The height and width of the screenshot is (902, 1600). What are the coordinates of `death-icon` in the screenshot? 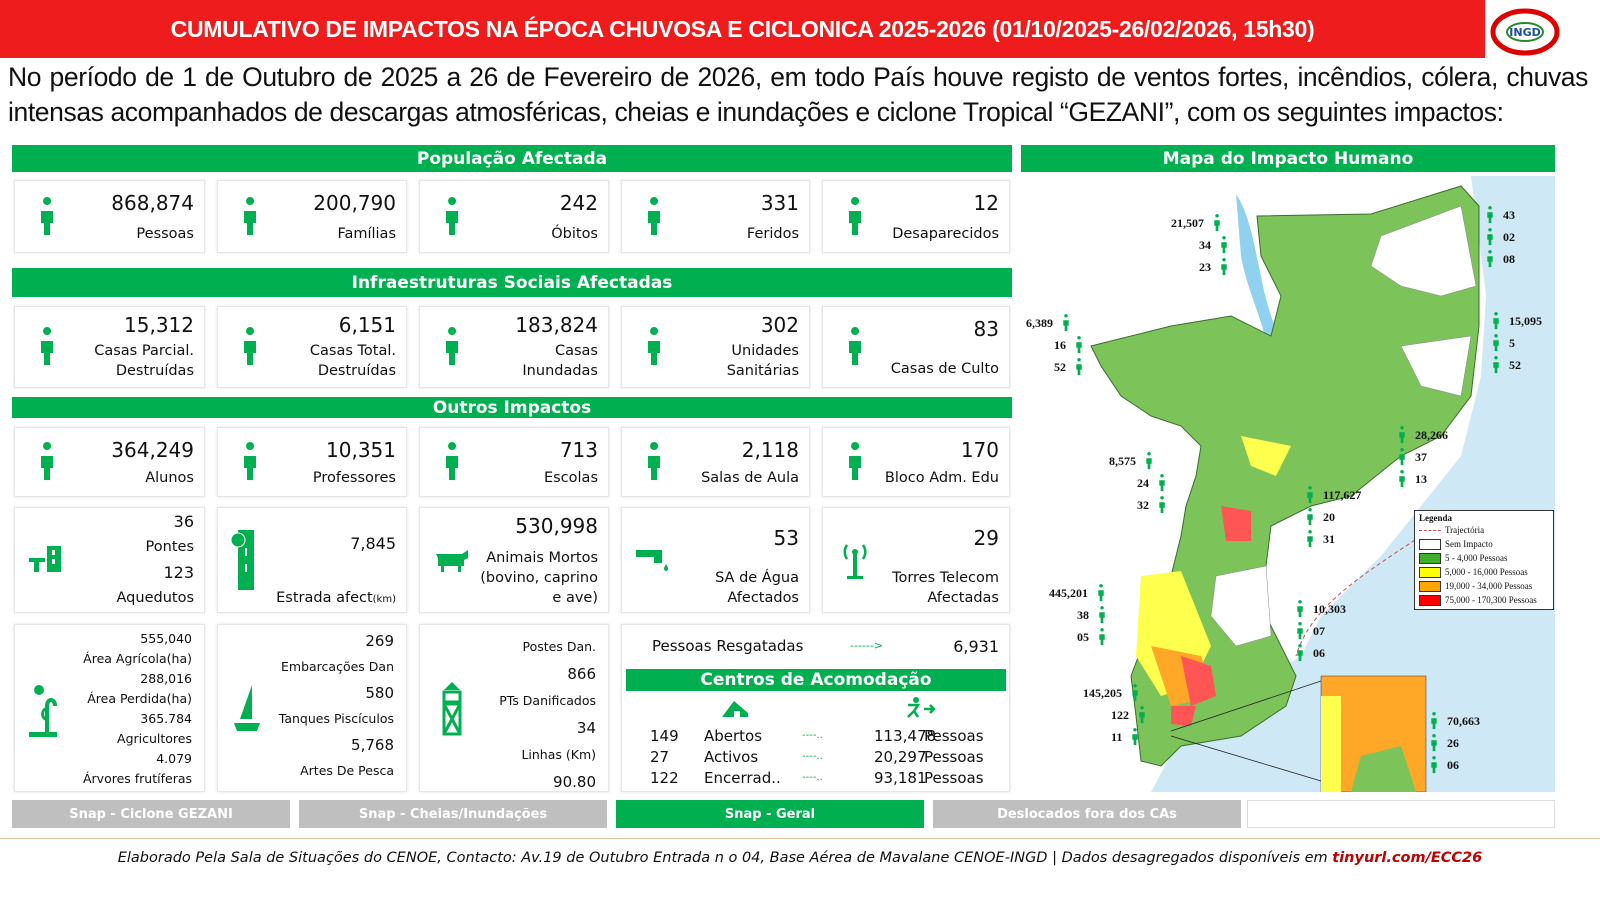 It's located at (452, 215).